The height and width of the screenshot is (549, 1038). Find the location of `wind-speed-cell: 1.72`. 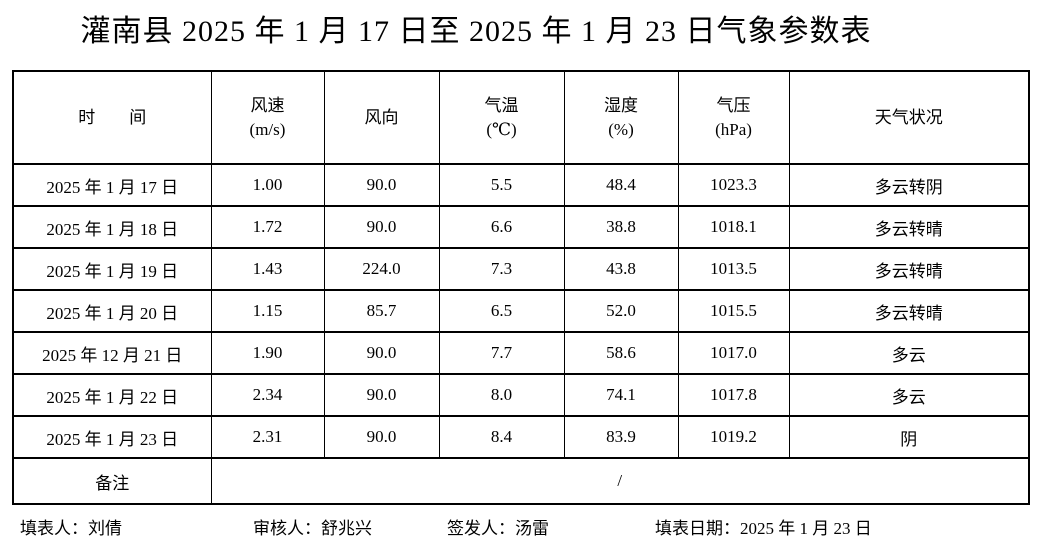

wind-speed-cell: 1.72 is located at coordinates (267, 227).